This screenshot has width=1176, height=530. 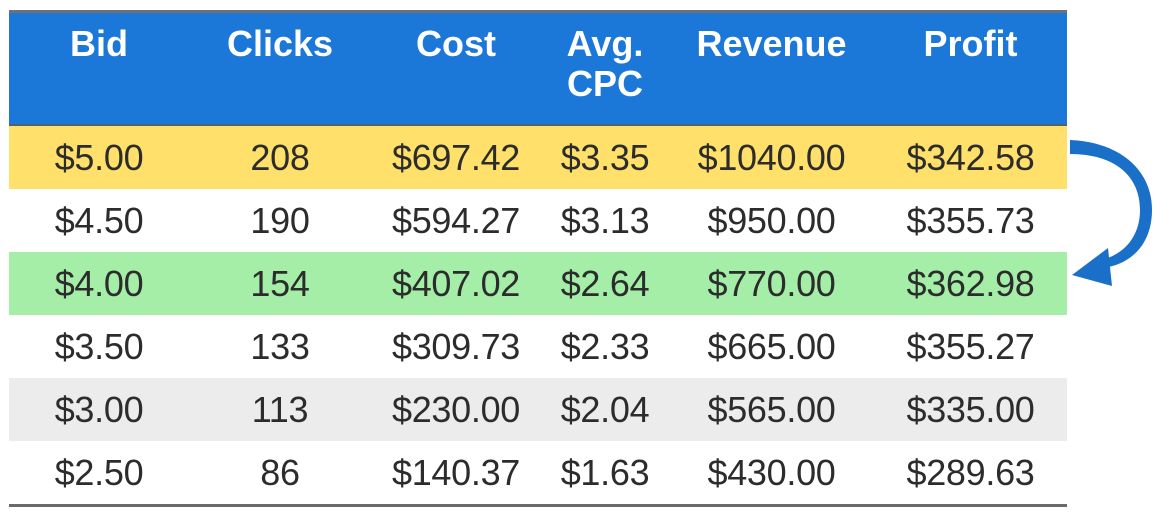 I want to click on cell-profit: $355.27, so click(x=970, y=346).